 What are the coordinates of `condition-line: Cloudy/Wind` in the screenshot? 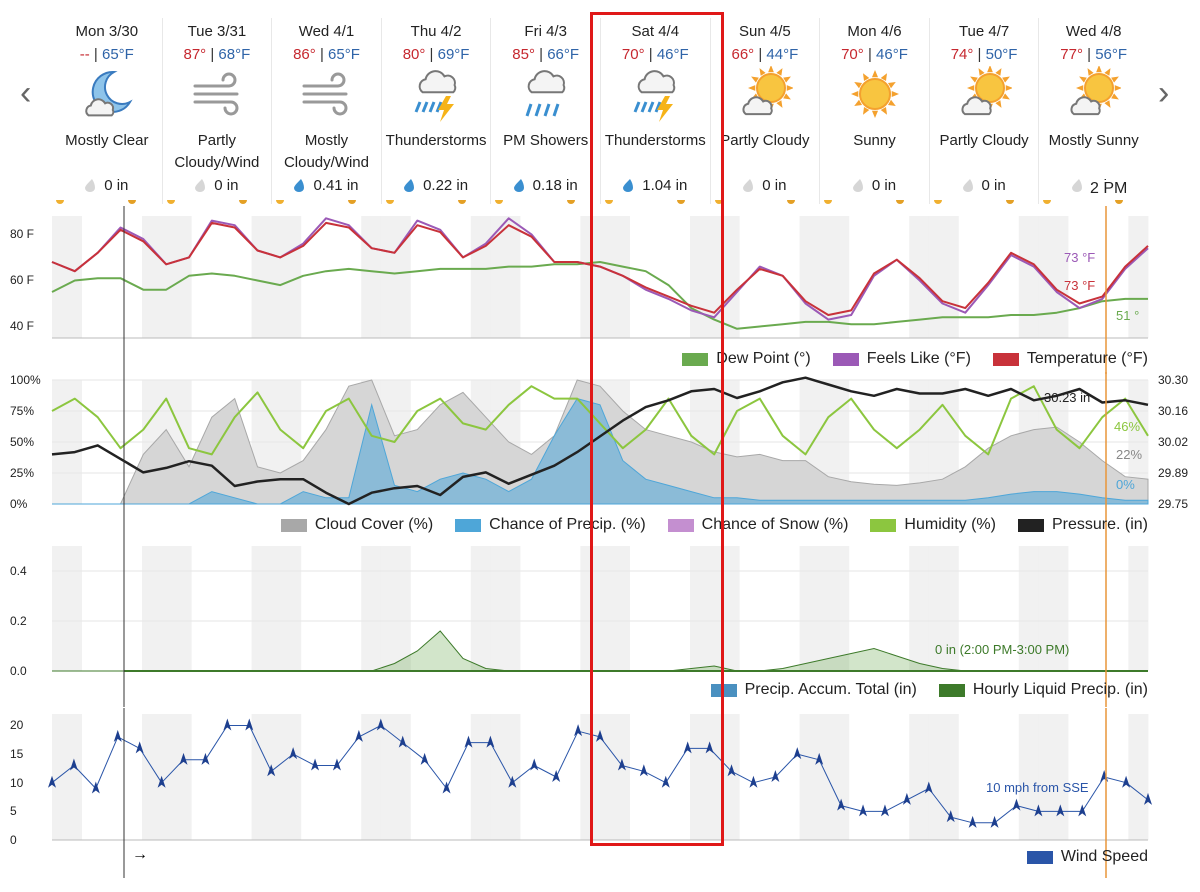 It's located at (217, 162).